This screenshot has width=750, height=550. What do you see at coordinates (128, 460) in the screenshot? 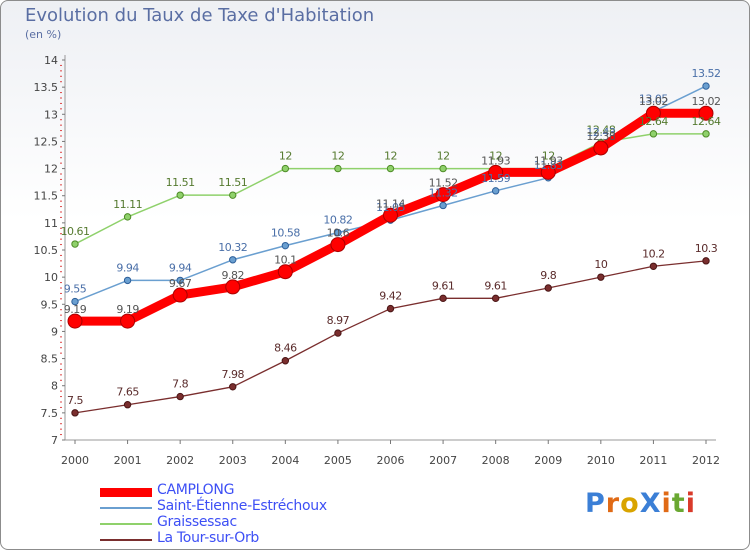
I see `x-tick-label: 2001` at bounding box center [128, 460].